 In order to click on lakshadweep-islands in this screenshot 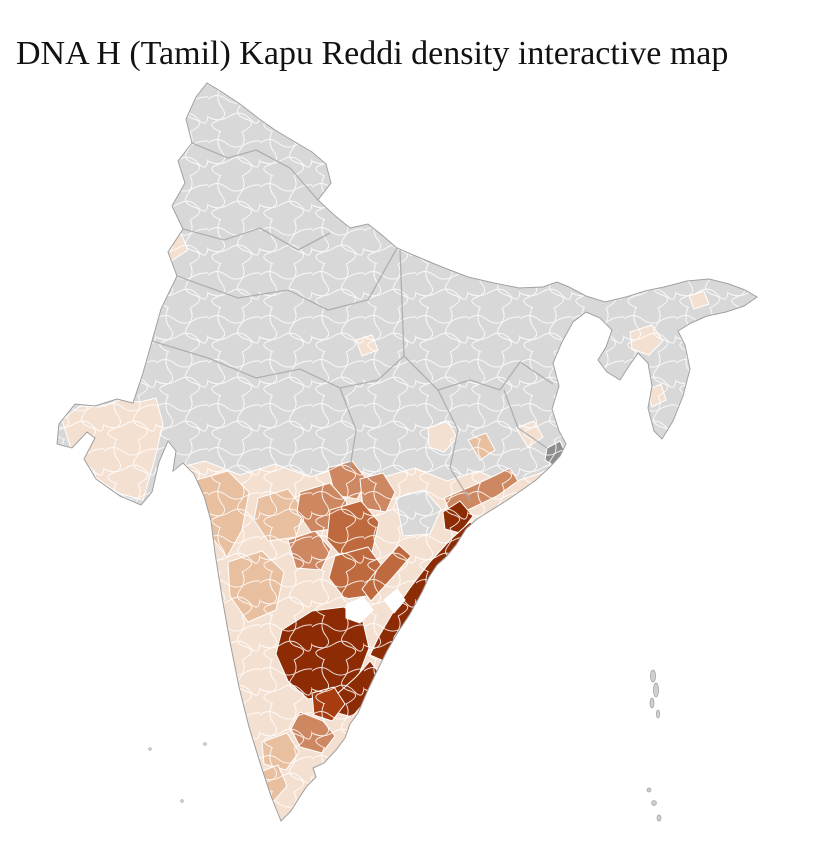, I will do `click(177, 772)`.